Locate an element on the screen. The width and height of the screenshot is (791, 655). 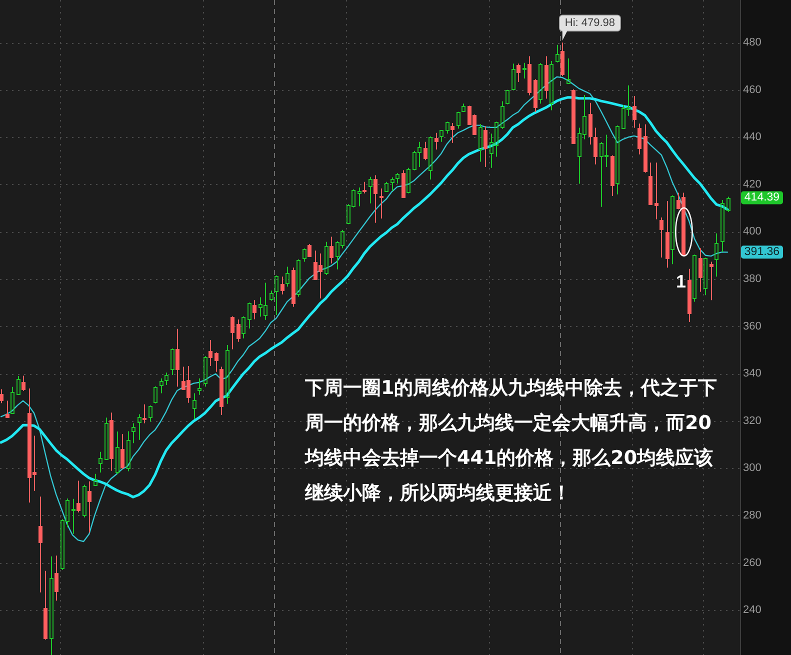
y-tick-label: 340 is located at coordinates (752, 374).